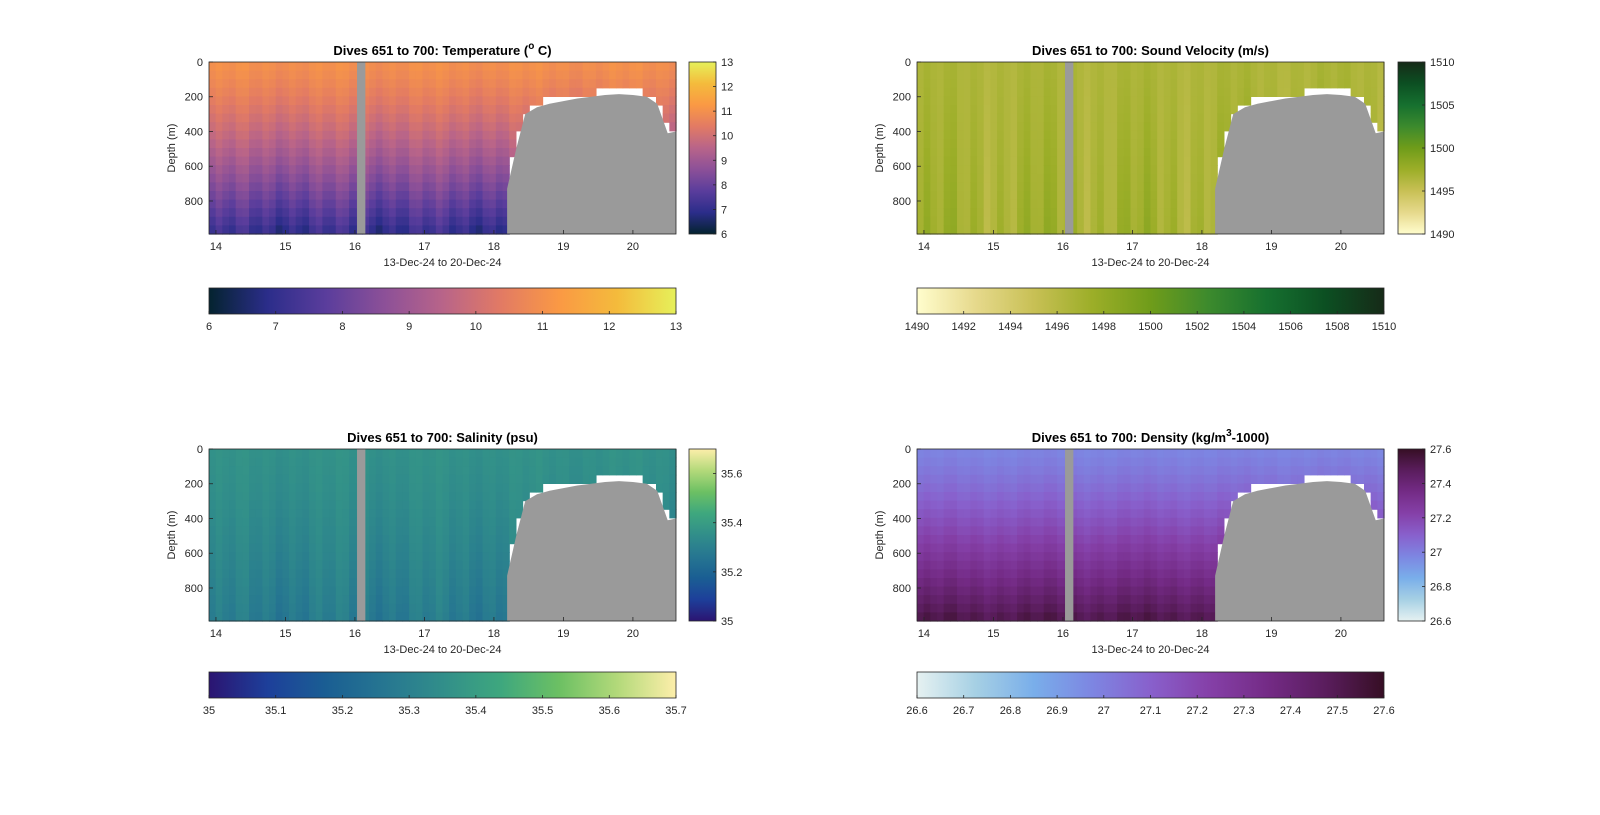  I want to click on colorbar-tick-label: 1496, so click(1057, 327).